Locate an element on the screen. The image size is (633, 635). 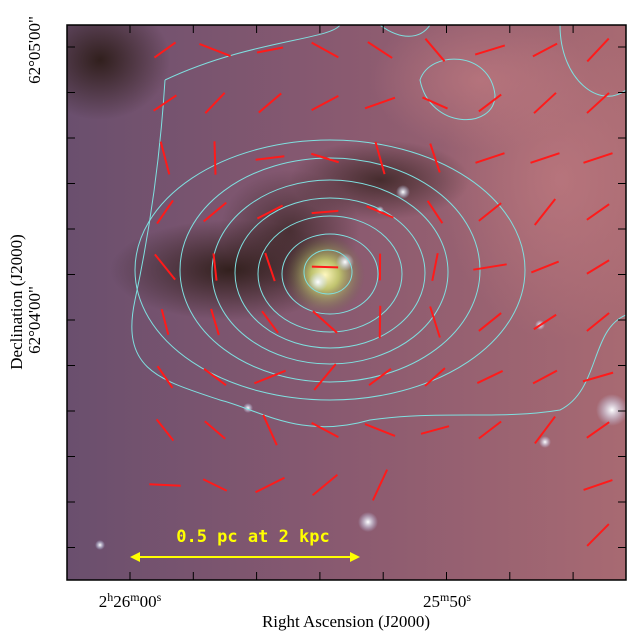
tick-number: 00 is located at coordinates (148, 601).